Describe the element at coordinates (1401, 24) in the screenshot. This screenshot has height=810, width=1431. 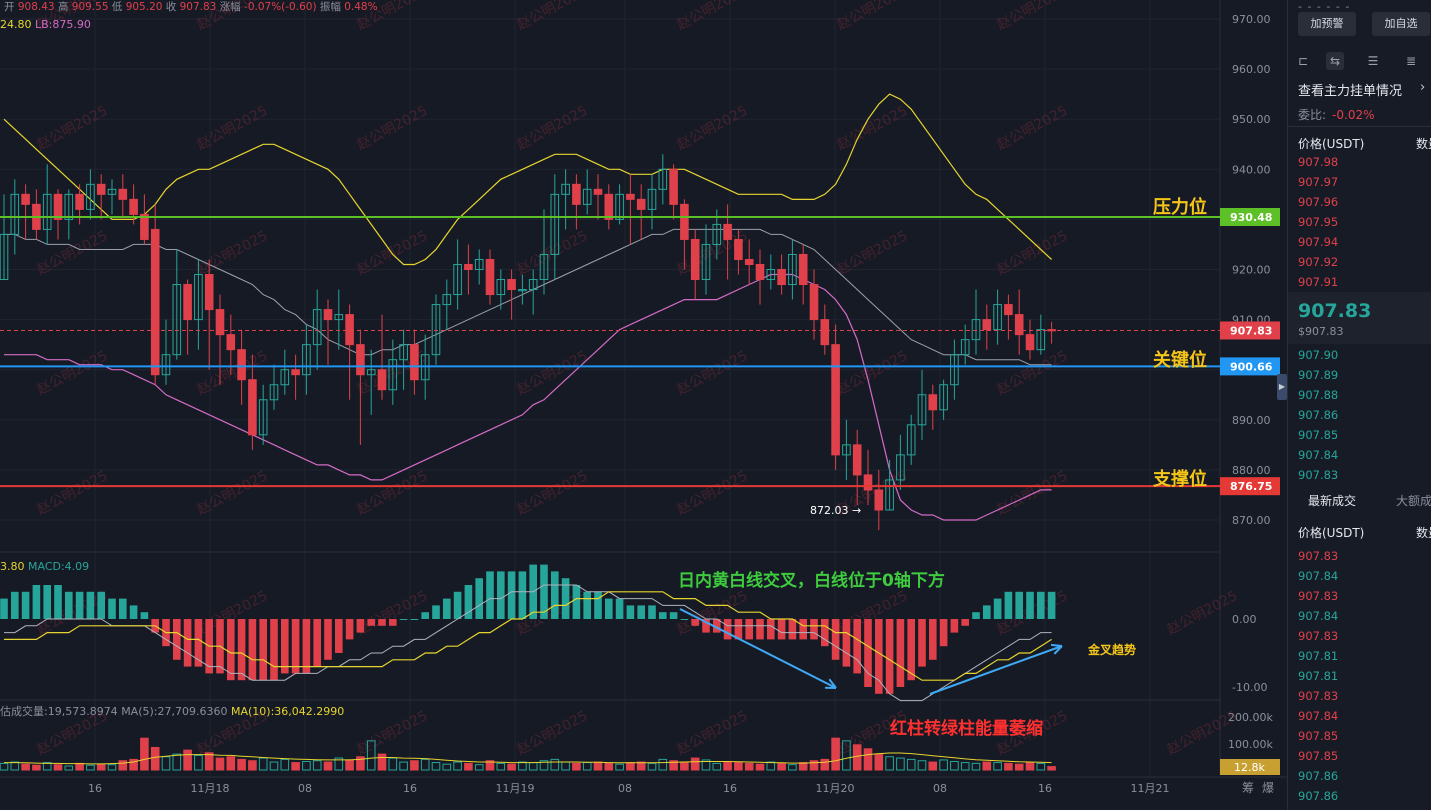
I see `add-favorite-button: 加自选` at that location.